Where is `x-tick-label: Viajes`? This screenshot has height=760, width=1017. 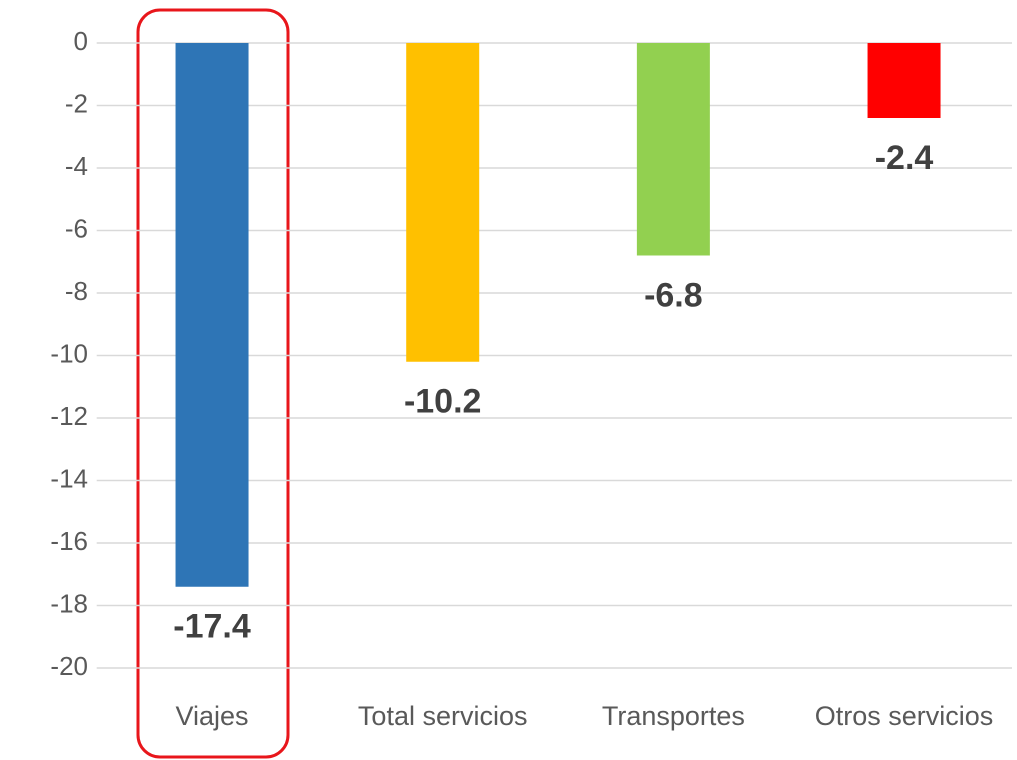
x-tick-label: Viajes is located at coordinates (212, 716).